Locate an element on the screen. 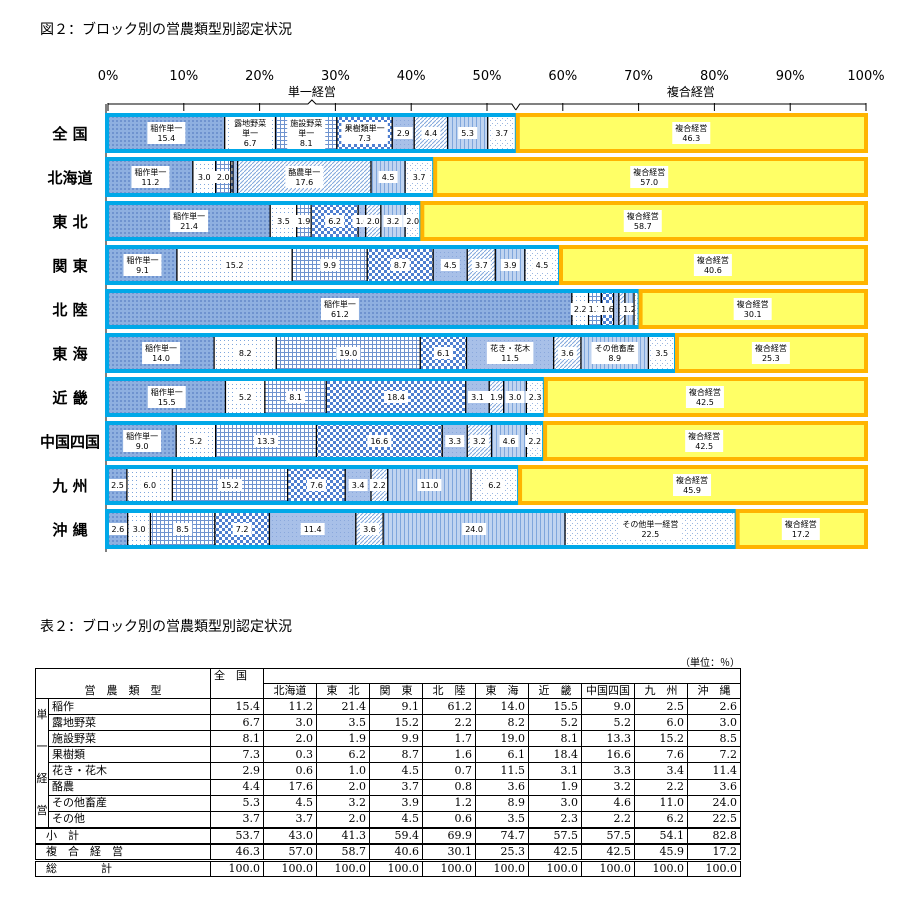 The image size is (920, 920). table-cell: 17.2 is located at coordinates (714, 852).